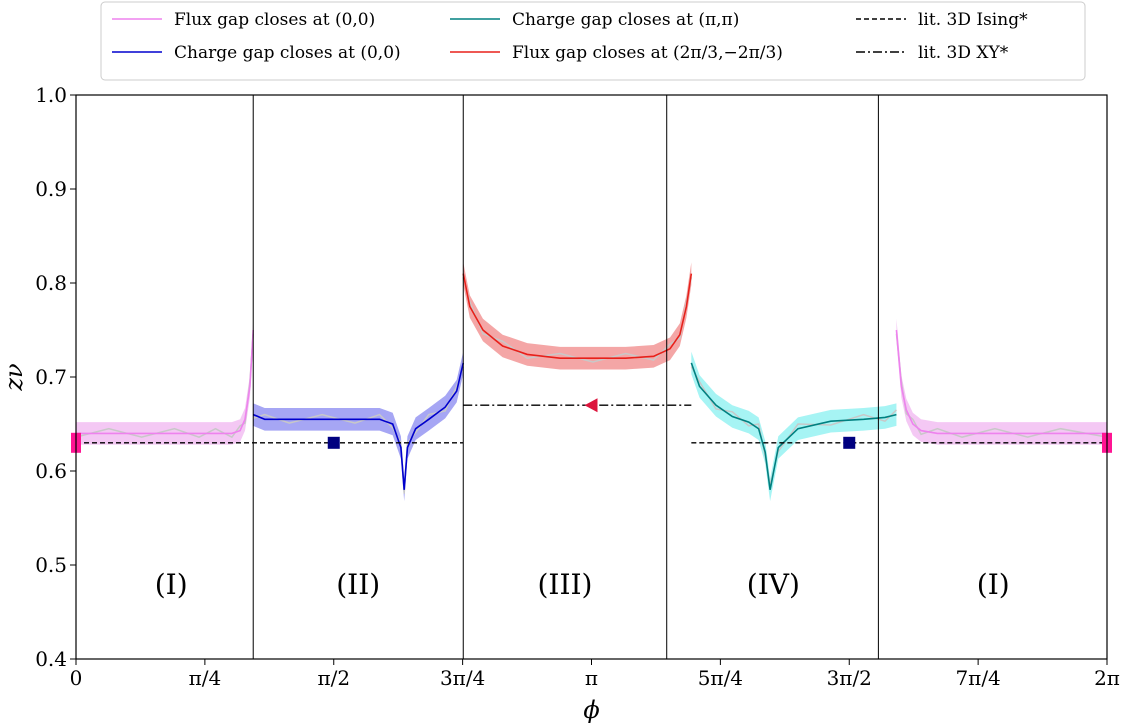  I want to click on region-label-1: (II), so click(358, 584).